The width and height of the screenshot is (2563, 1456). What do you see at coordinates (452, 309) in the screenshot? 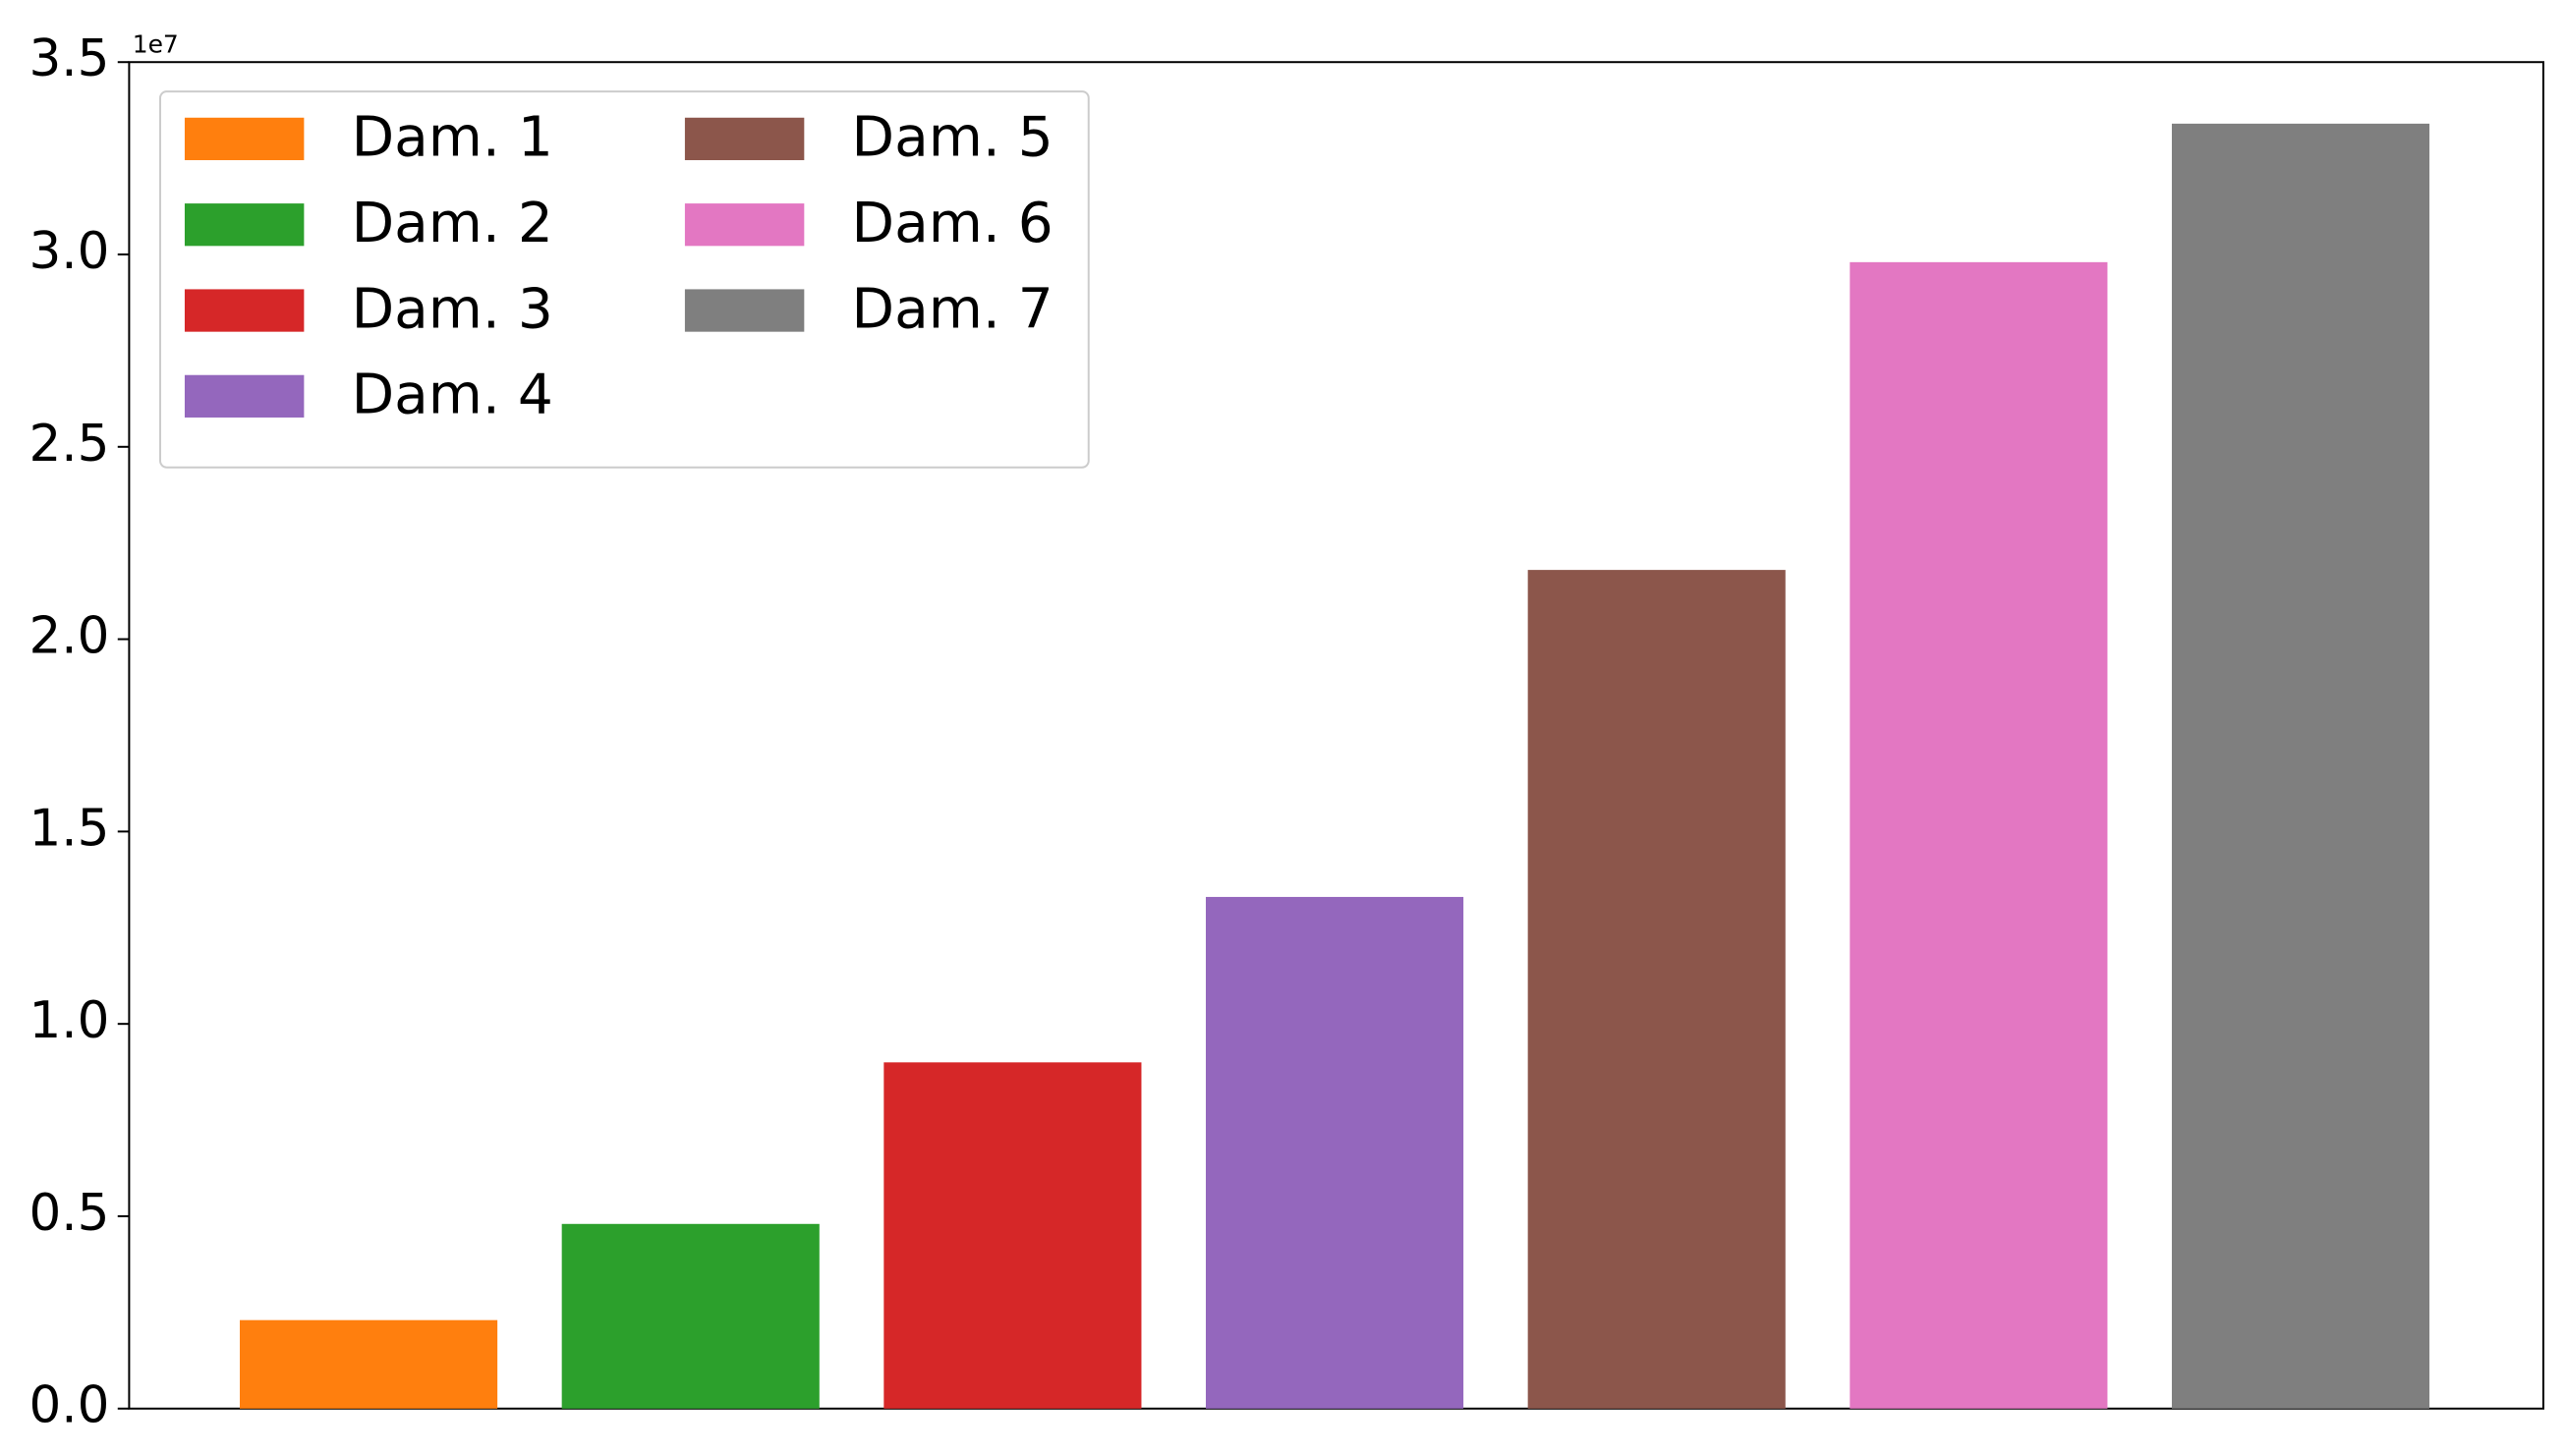
I see `legend-label: Dam. 3` at bounding box center [452, 309].